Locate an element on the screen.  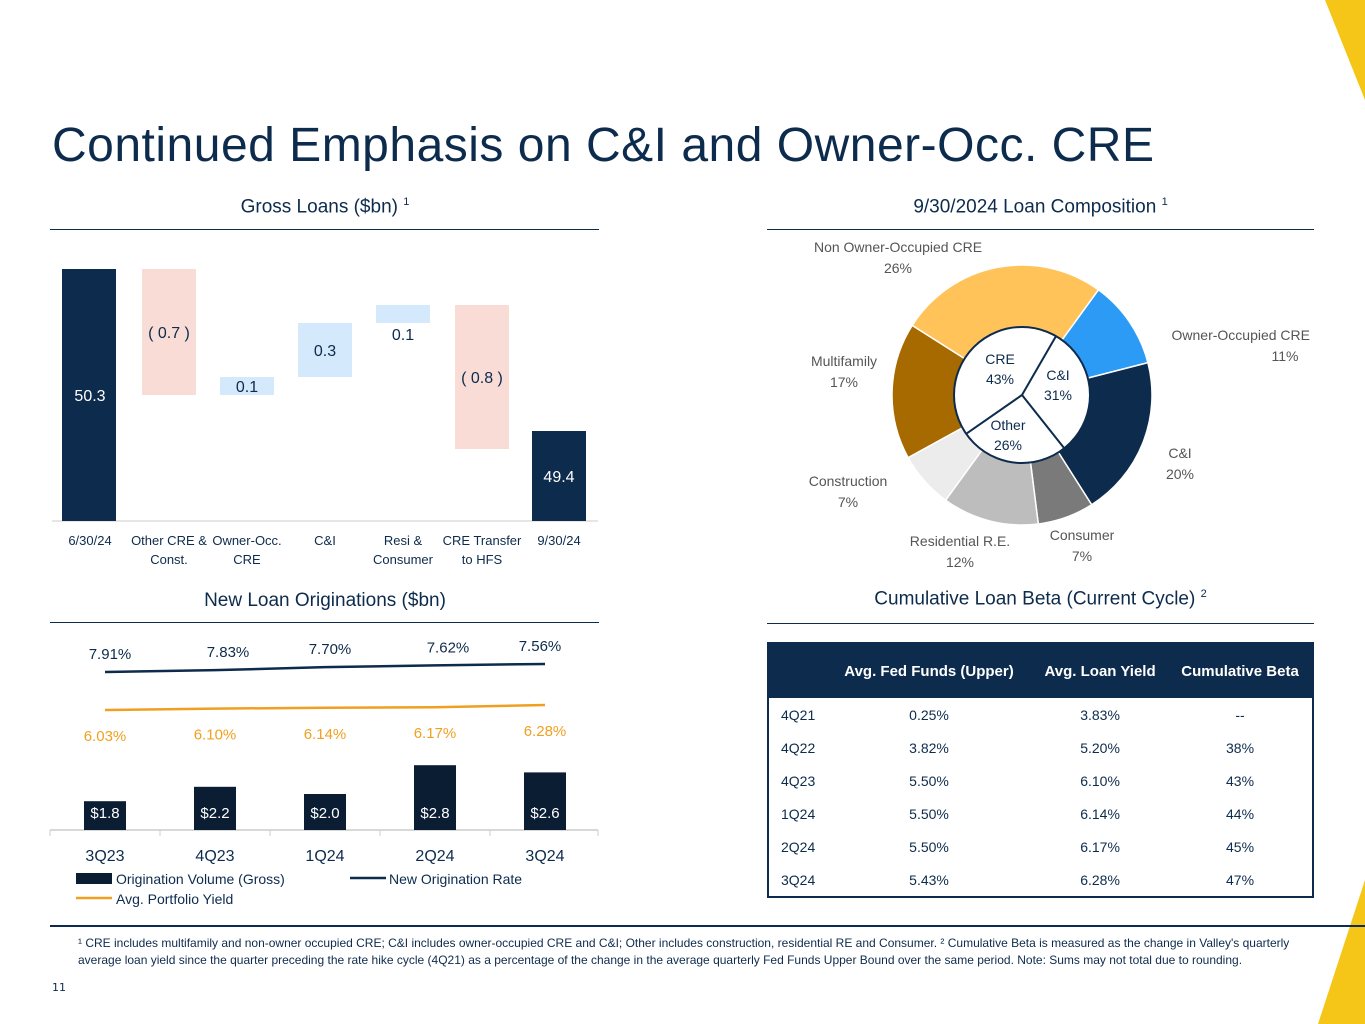
legend-label: Origination Volume (Gross) is located at coordinates (200, 879).